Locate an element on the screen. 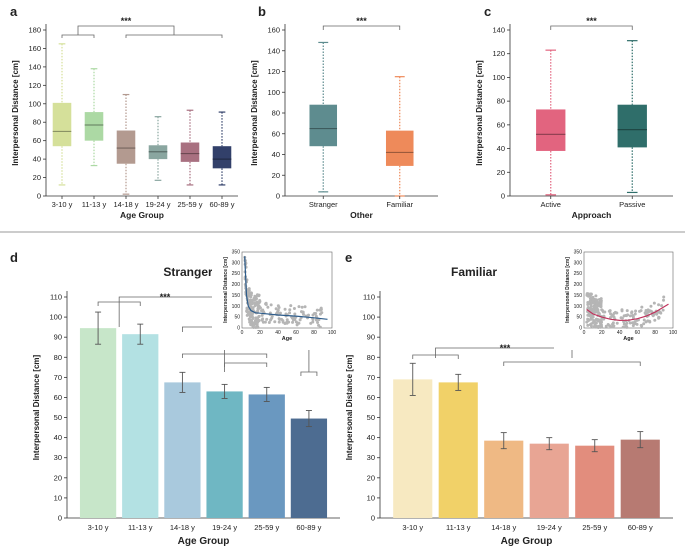  d-panel-label: d is located at coordinates (14, 257).